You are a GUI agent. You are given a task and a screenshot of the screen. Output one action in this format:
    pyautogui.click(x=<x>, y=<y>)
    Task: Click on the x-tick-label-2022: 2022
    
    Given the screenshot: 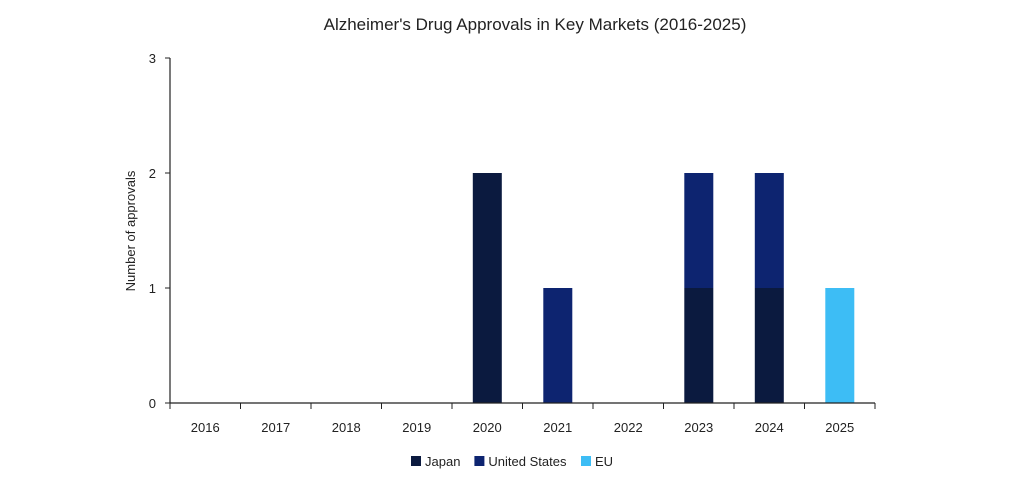 What is the action you would take?
    pyautogui.click(x=628, y=427)
    